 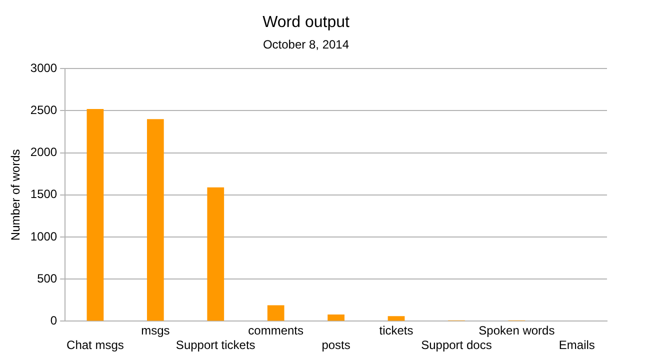 I want to click on chart-subtitle: October 8, 2014, so click(x=306, y=45).